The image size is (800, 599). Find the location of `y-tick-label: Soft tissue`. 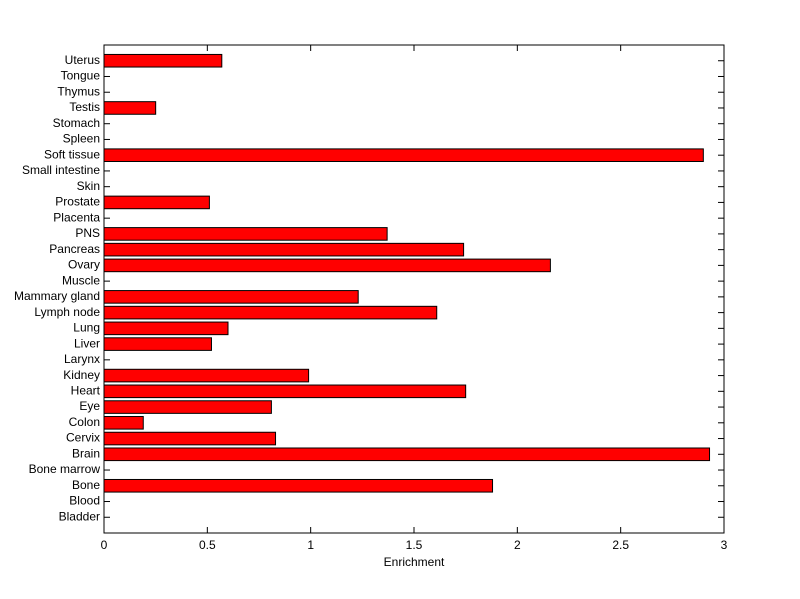

y-tick-label: Soft tissue is located at coordinates (72, 154).